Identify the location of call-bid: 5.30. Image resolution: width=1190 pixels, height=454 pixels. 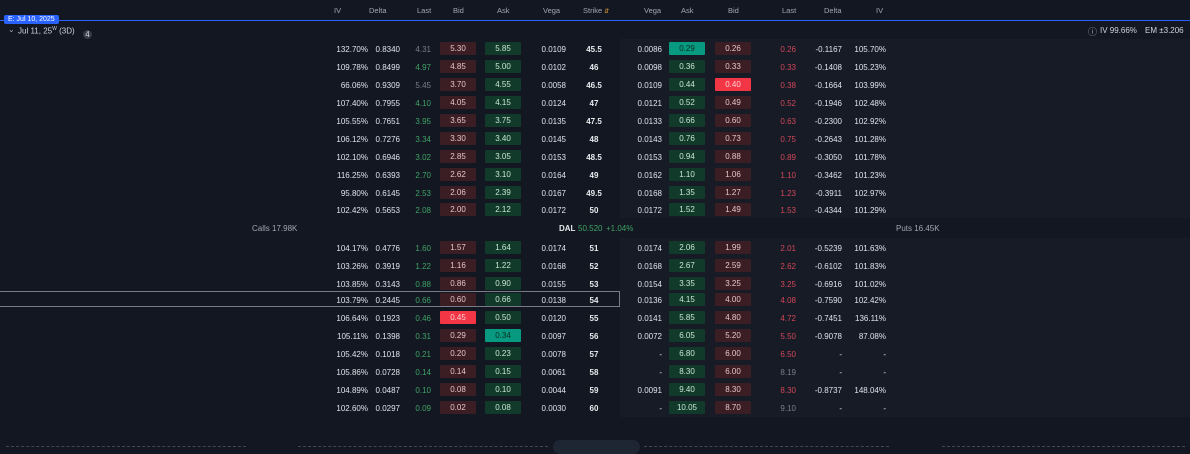
(458, 48).